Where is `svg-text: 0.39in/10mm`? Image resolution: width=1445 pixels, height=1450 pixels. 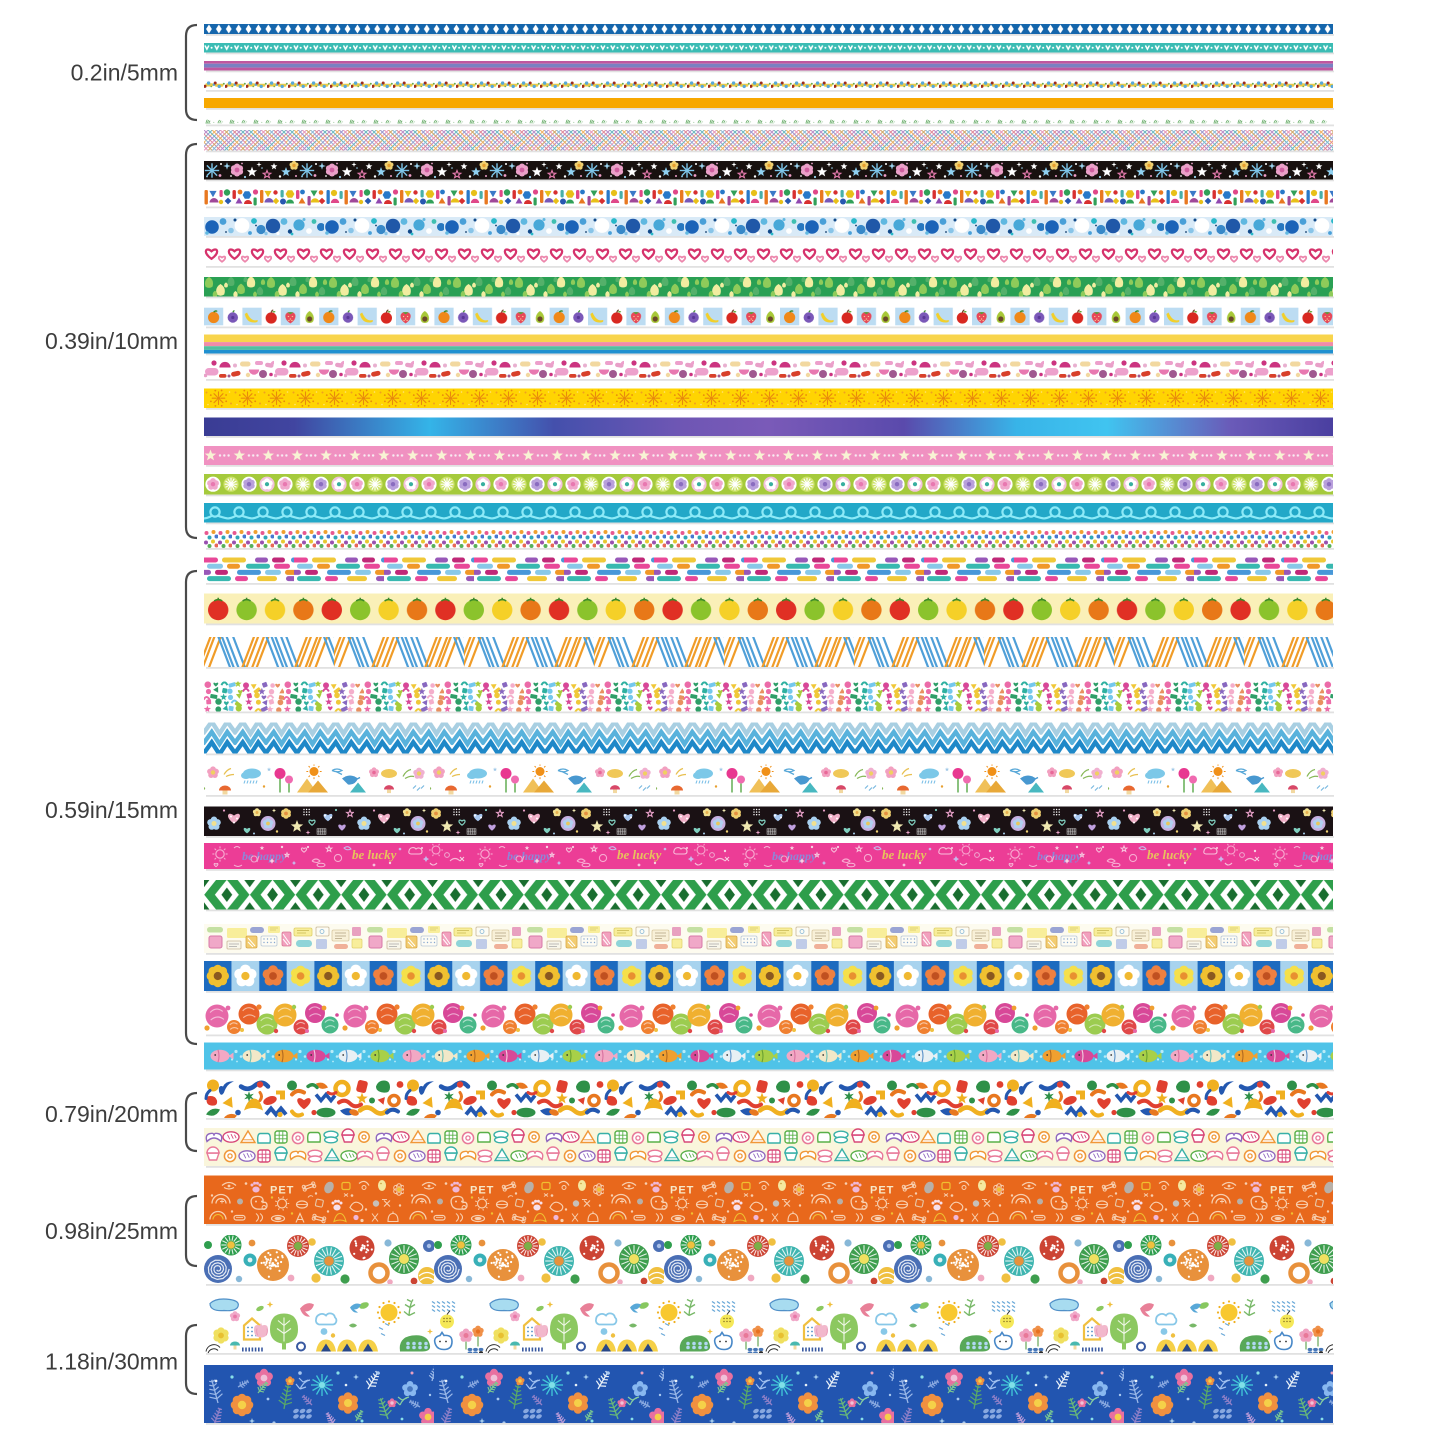
svg-text: 0.39in/10mm is located at coordinates (111, 341).